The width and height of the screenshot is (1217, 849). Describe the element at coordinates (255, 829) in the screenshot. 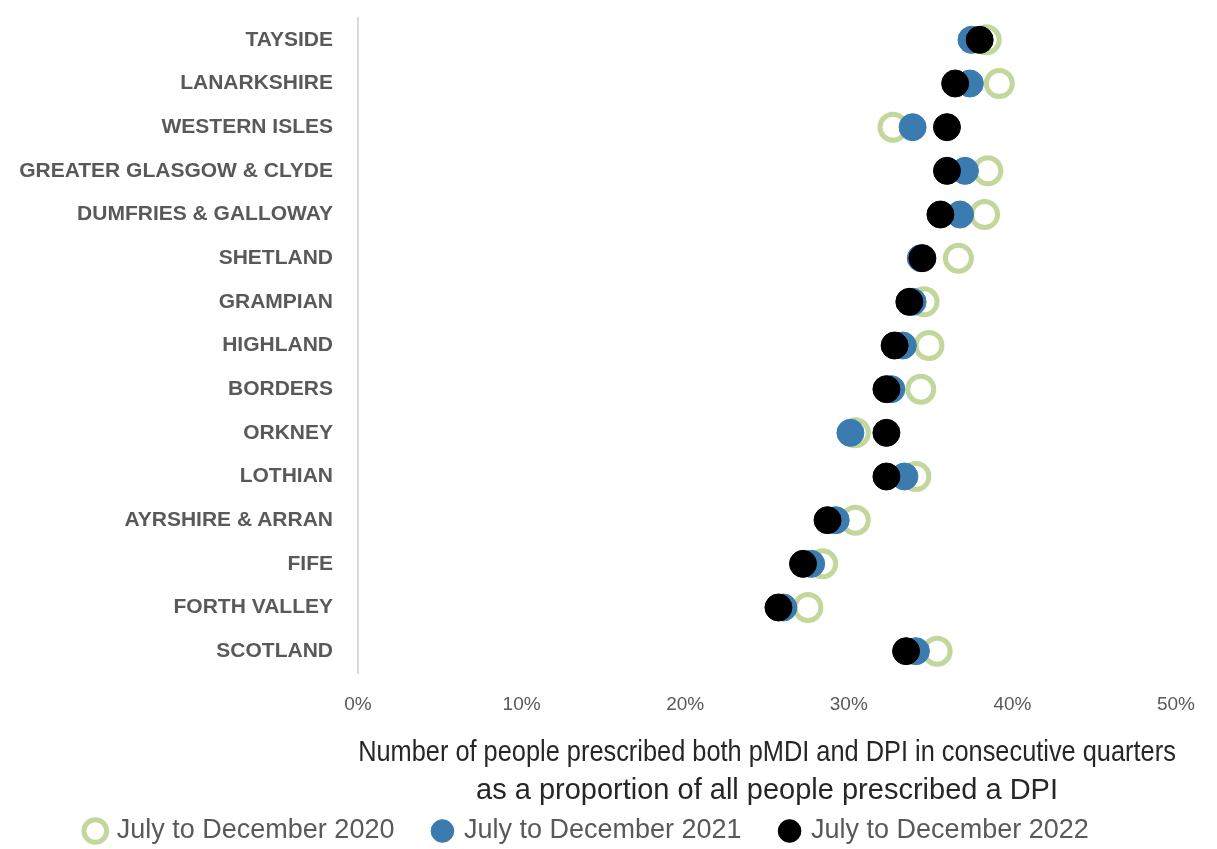

I see `legend-label: July to December 2020` at that location.